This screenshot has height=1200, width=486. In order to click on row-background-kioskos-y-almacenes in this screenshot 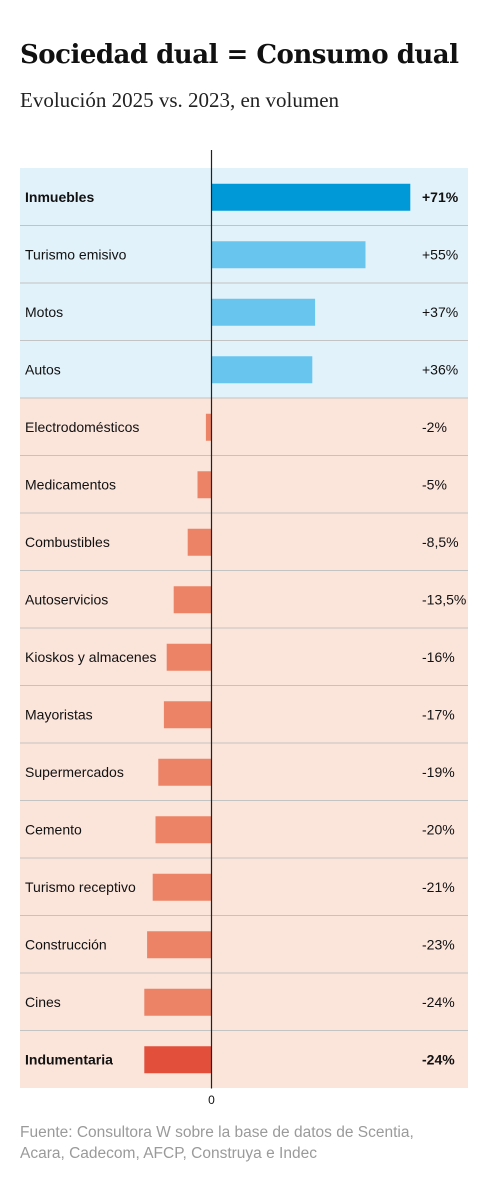, I will do `click(244, 657)`.